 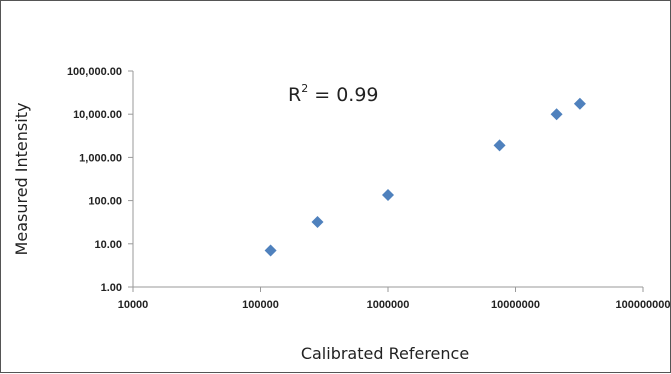 What do you see at coordinates (294, 95) in the screenshot?
I see `r-symbol: R` at bounding box center [294, 95].